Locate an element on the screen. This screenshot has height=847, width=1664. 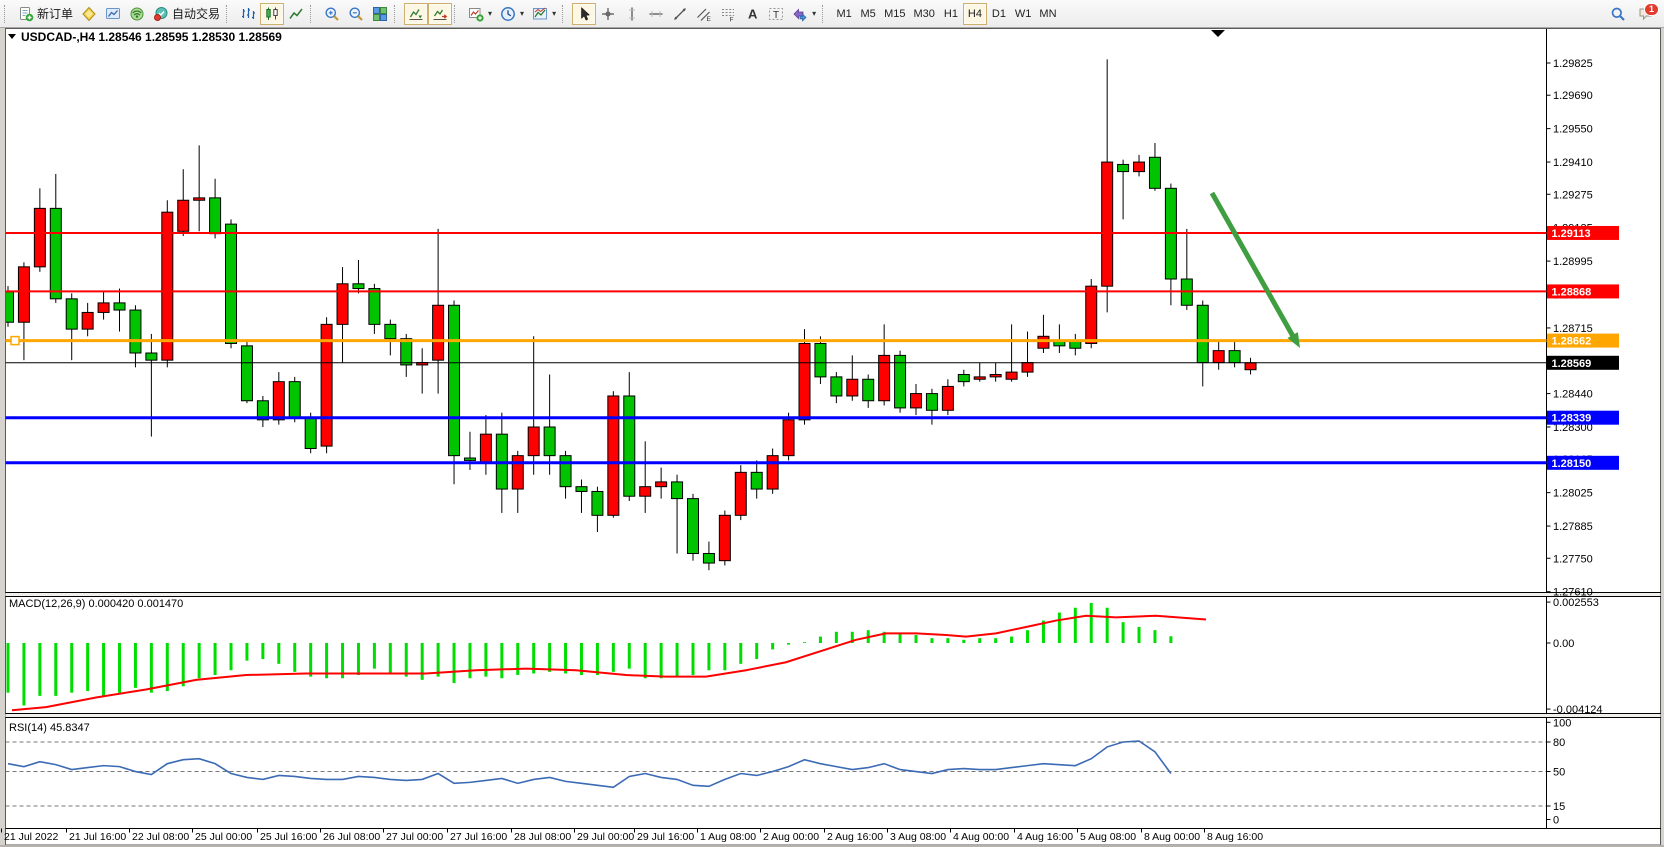
navigator-icon is located at coordinates (137, 13).